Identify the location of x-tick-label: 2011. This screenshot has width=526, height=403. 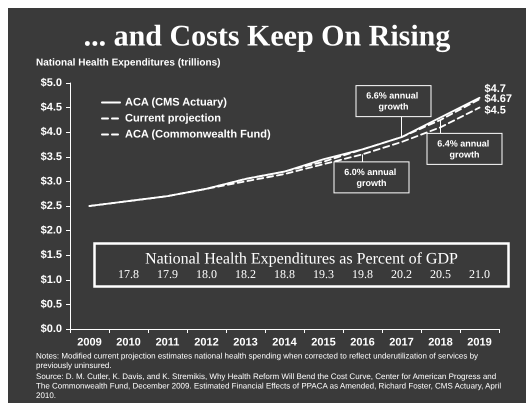
(168, 342).